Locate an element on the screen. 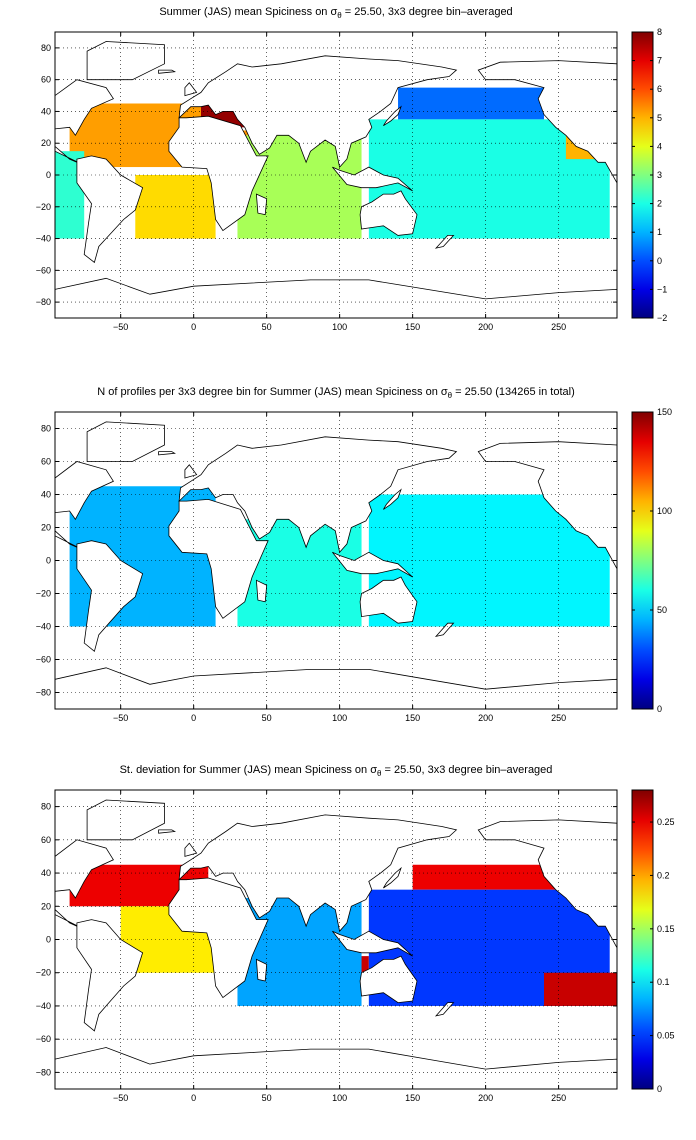  colorbar-tick-label: 150 is located at coordinates (664, 412).